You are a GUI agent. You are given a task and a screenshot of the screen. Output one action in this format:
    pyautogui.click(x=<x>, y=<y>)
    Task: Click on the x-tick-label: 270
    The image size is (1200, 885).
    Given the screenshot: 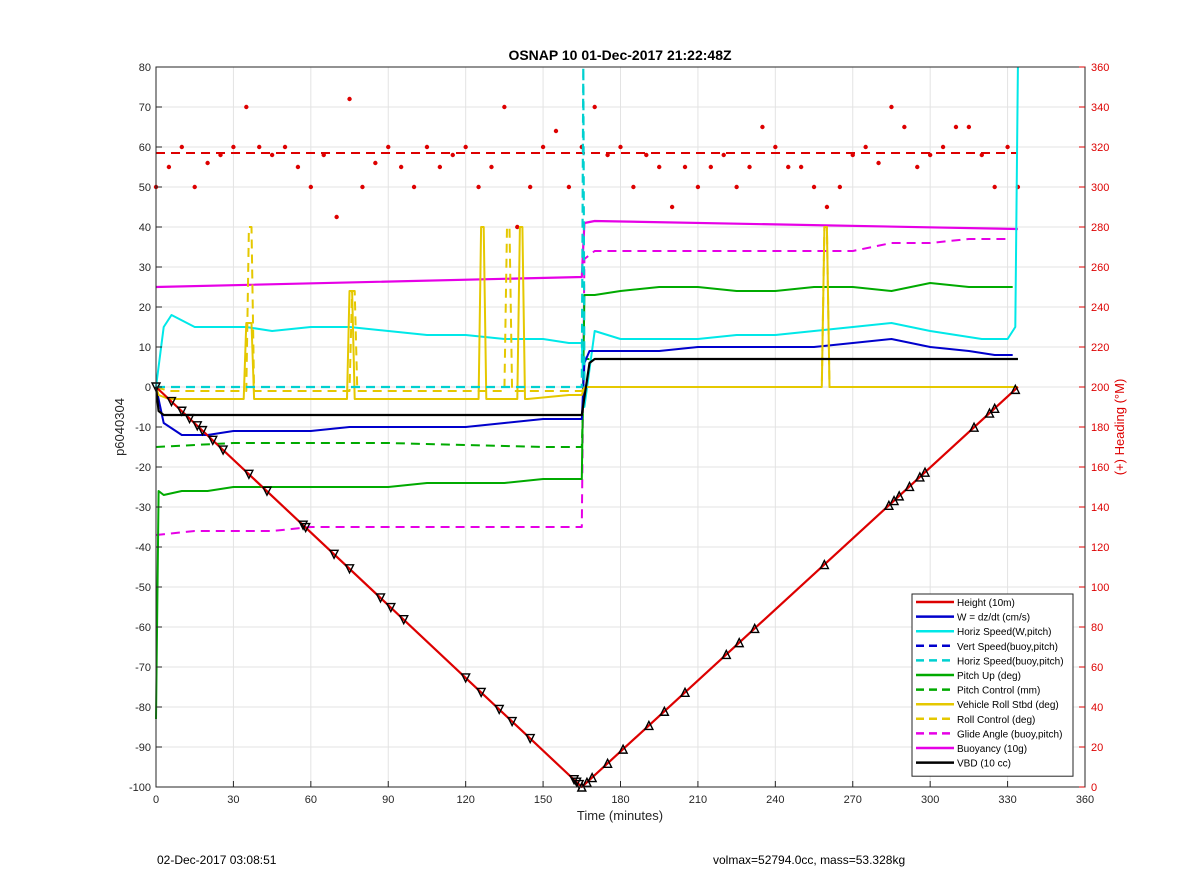 What is the action you would take?
    pyautogui.click(x=853, y=800)
    